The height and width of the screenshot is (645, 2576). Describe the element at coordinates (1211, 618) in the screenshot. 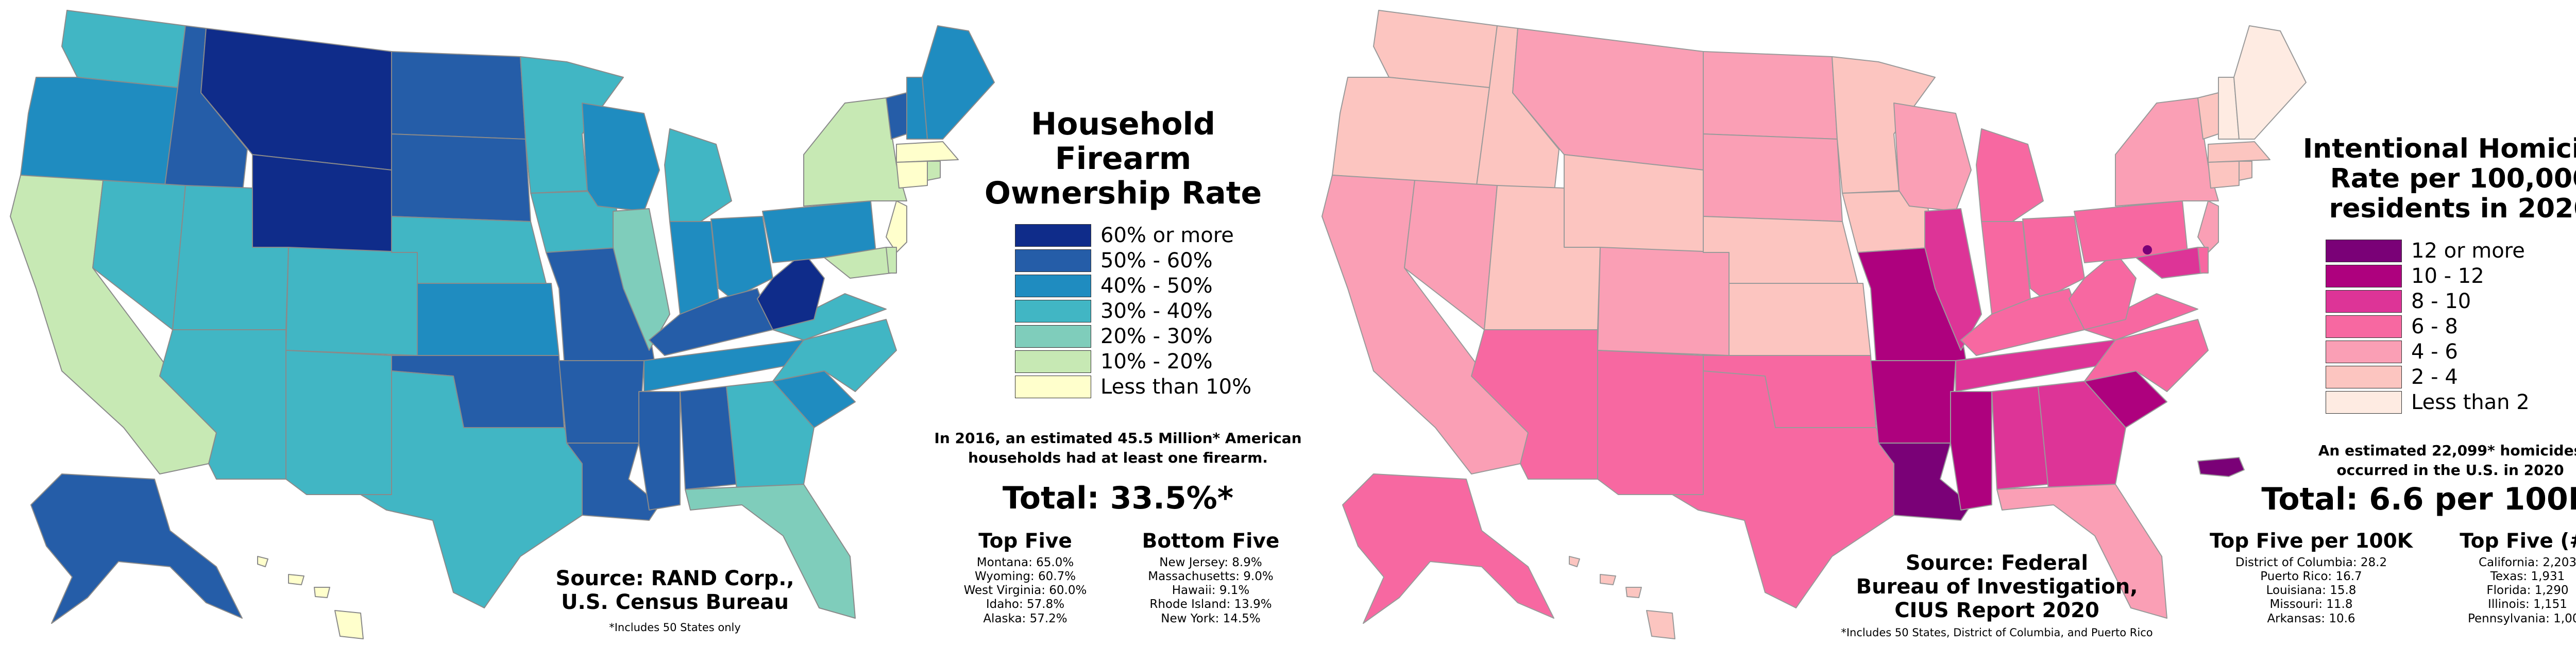

I see `list-item: New York: 14.5%` at that location.